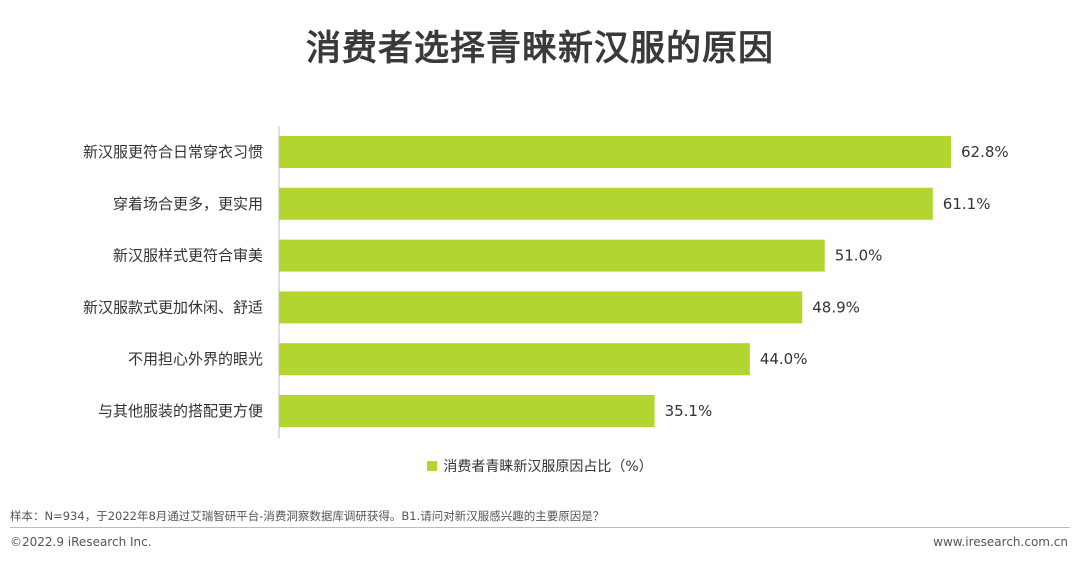 The image size is (1080, 563). I want to click on chart-legend: 消费者青睐新汉服原因占比（%）, so click(540, 466).